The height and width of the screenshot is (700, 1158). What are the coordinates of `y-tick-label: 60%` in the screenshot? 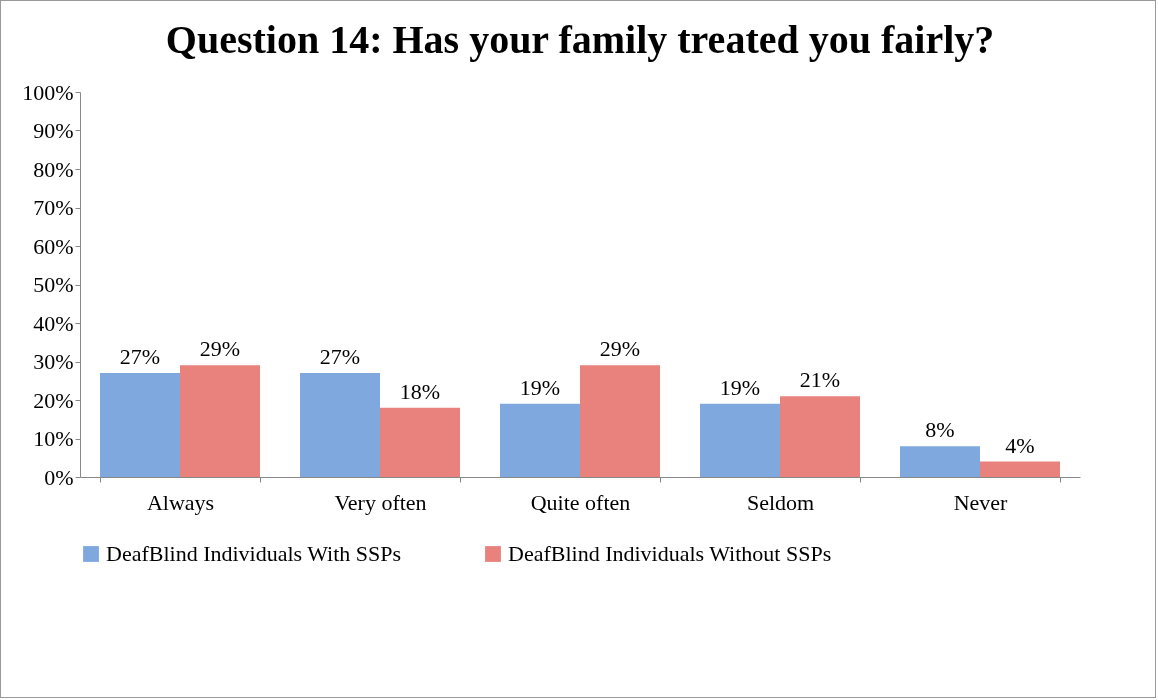 It's located at (53, 246).